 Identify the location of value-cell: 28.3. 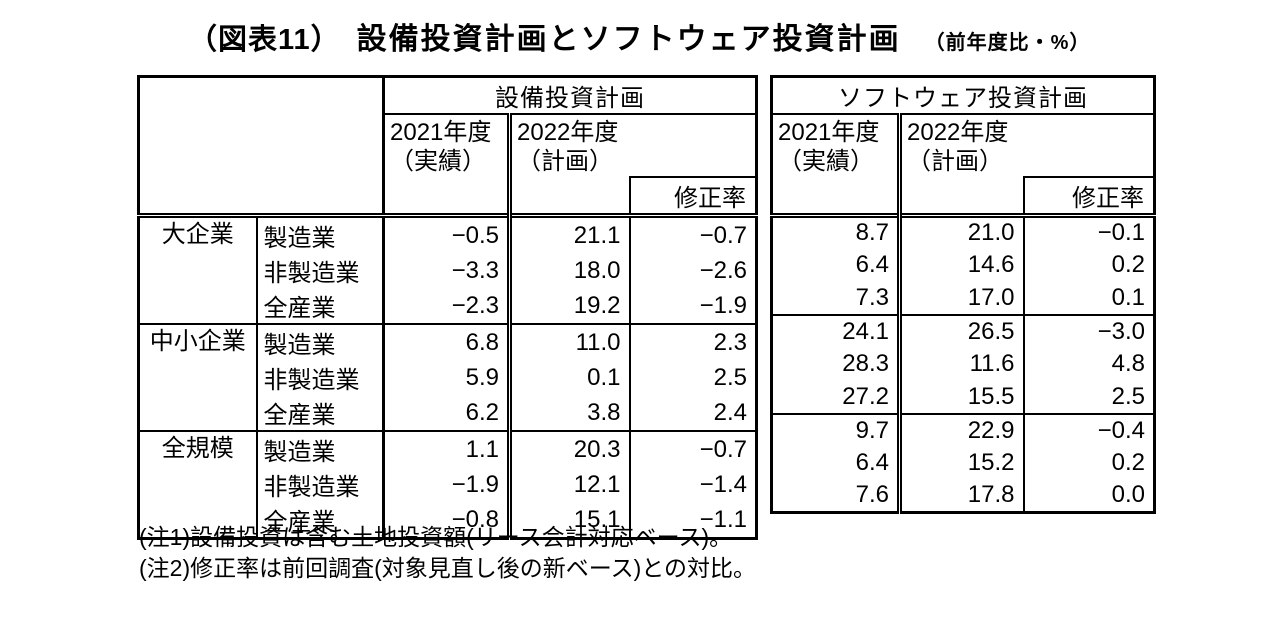
(836, 364).